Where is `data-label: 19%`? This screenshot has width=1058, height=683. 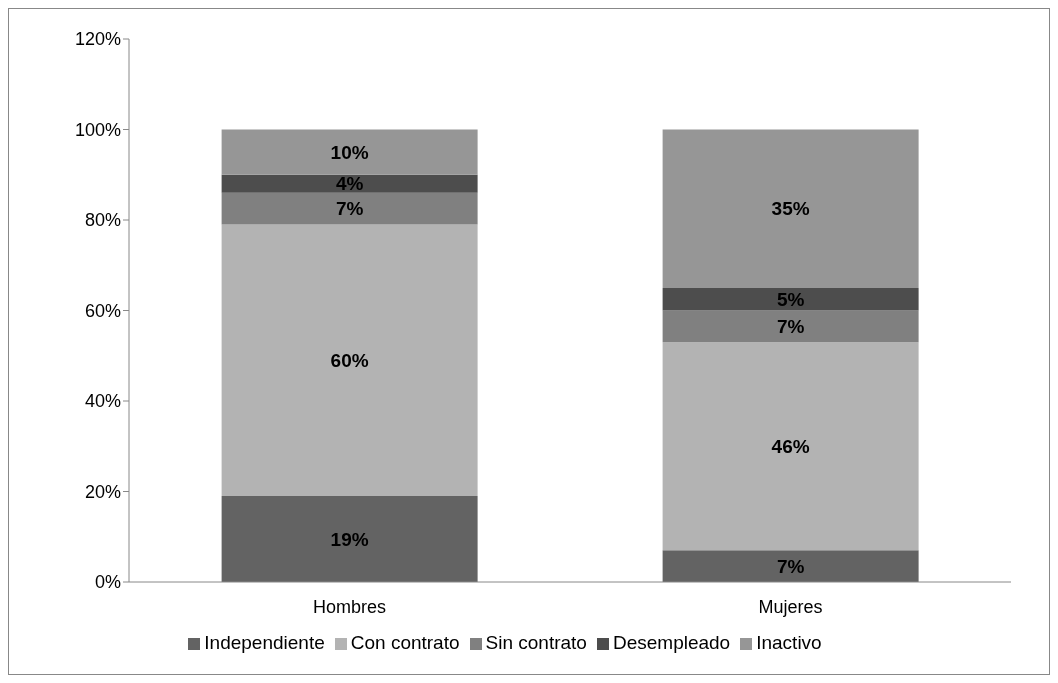
data-label: 19% is located at coordinates (349, 539).